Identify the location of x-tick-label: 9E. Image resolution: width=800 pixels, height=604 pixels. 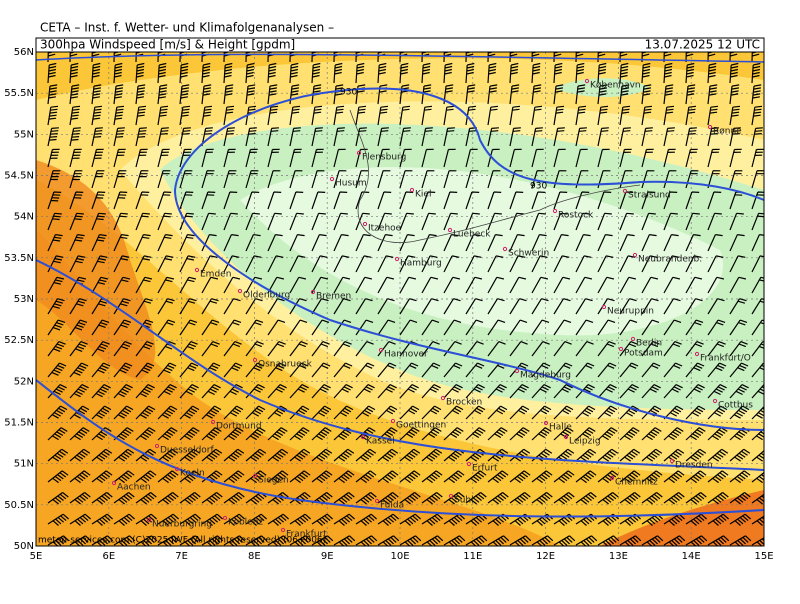
(327, 556).